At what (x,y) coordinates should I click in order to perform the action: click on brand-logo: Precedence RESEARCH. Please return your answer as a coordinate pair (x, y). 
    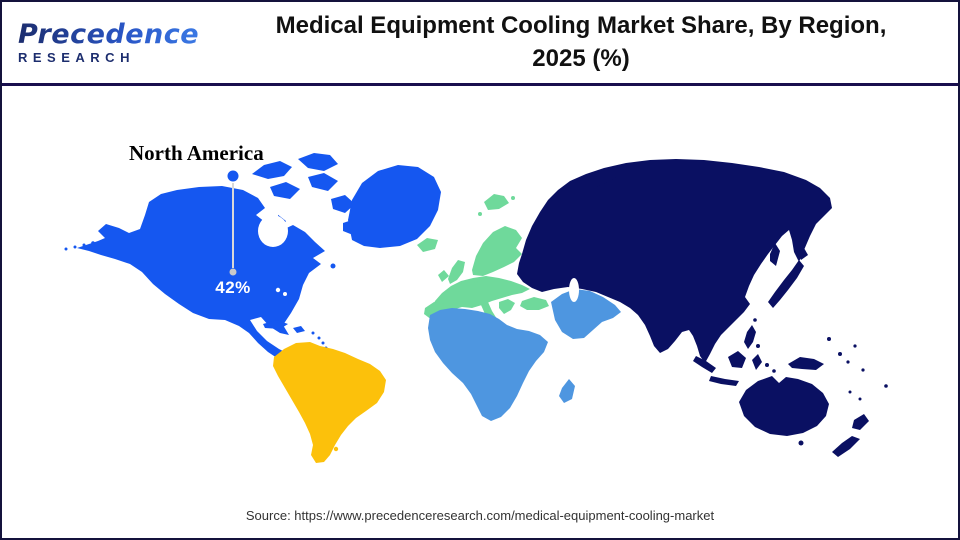
    Looking at the image, I should click on (110, 42).